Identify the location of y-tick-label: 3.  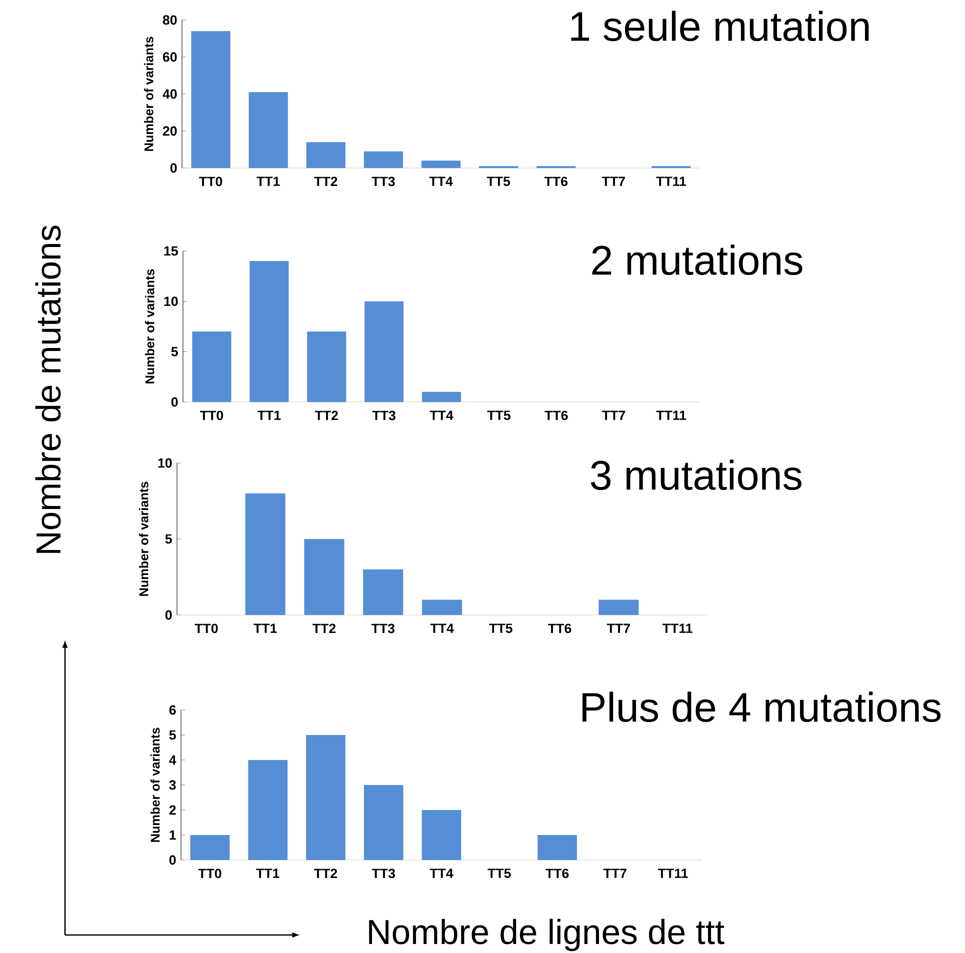
(172, 785).